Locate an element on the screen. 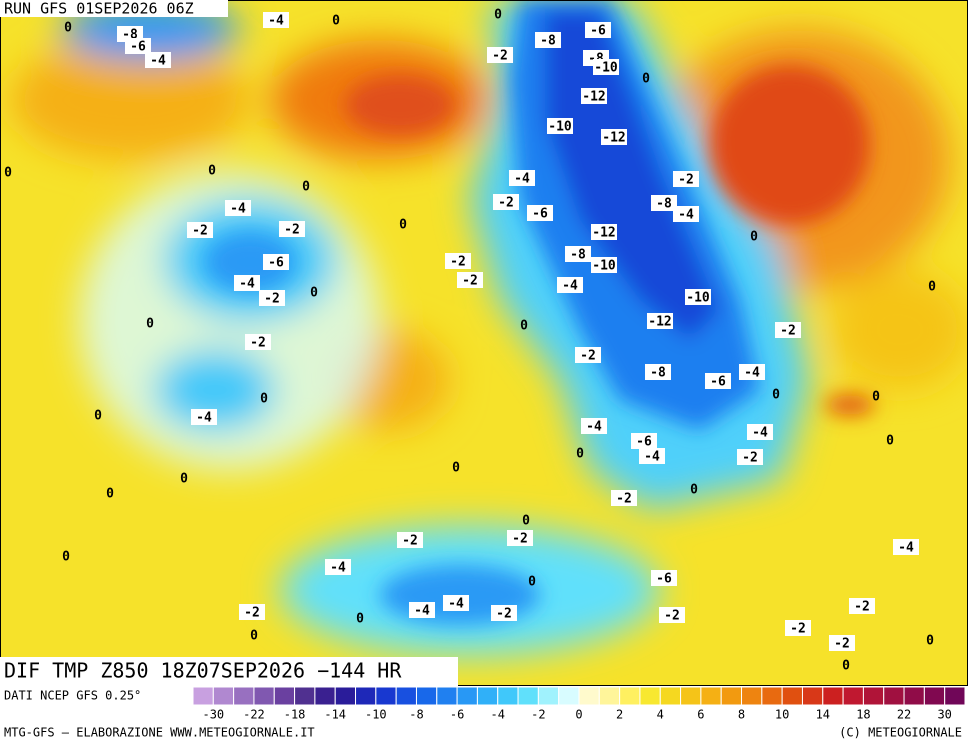  legend-tick-label: -18 is located at coordinates (295, 715).